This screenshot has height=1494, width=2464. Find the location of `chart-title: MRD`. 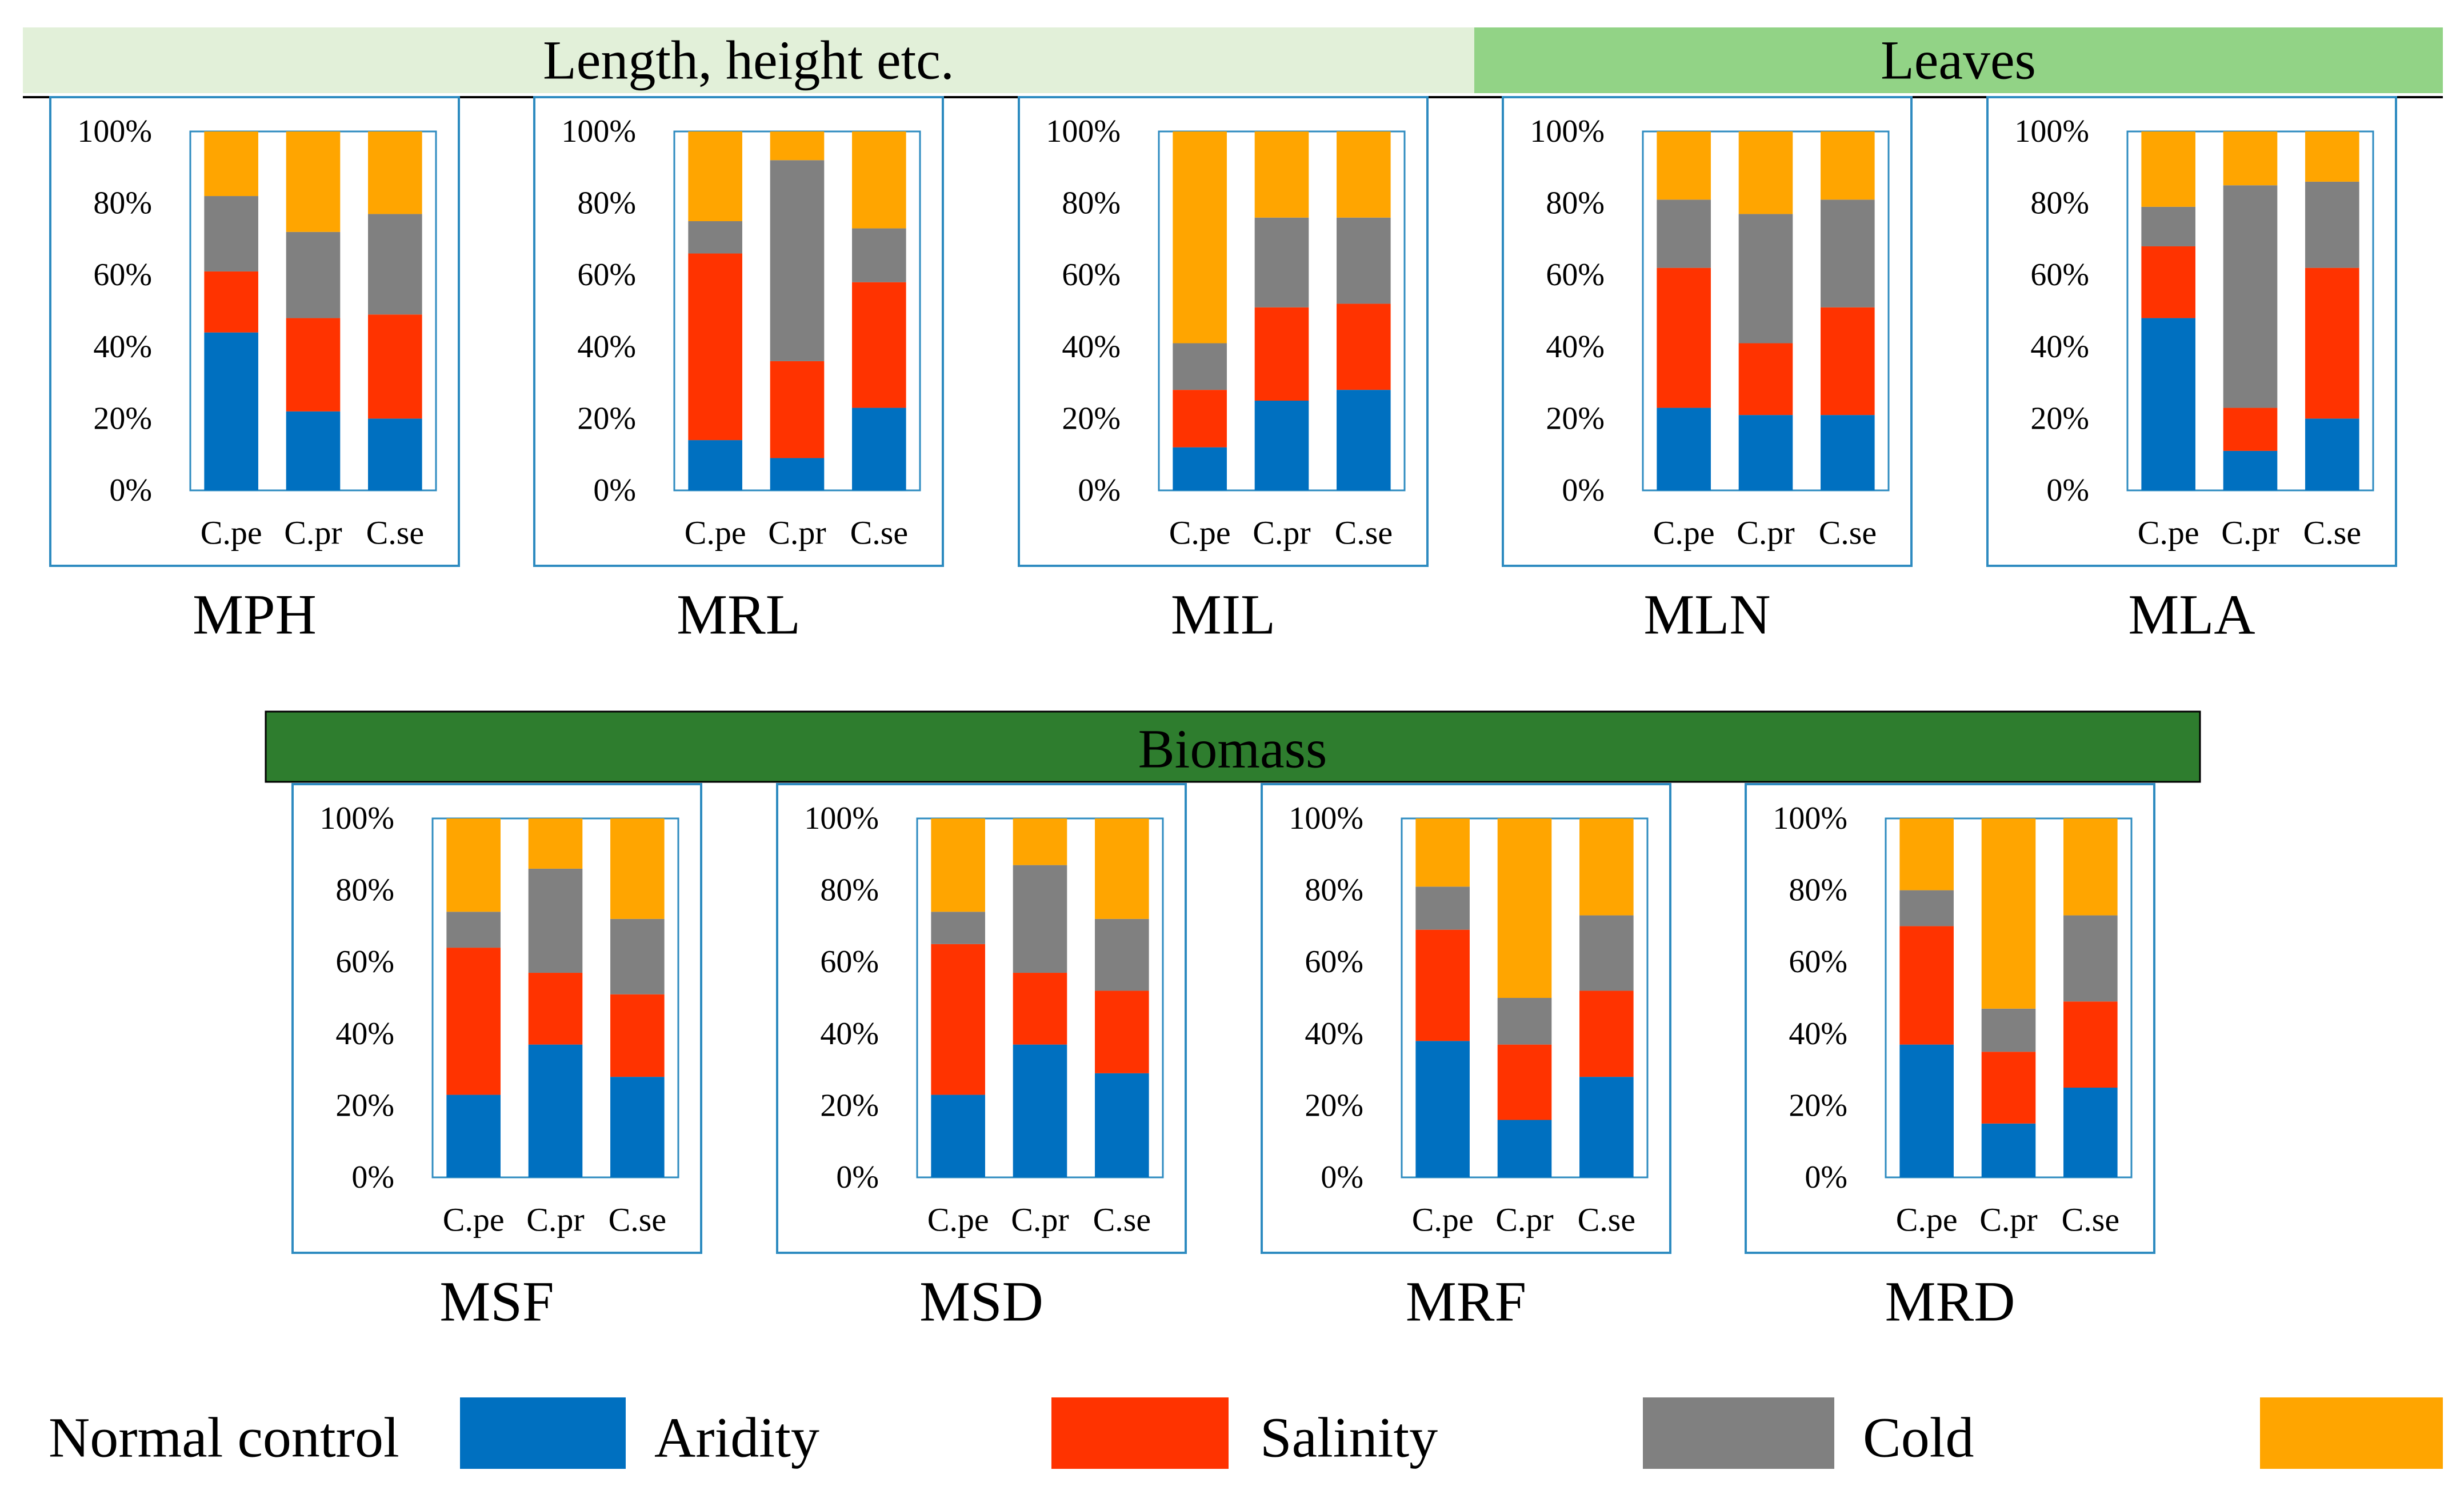

chart-title: MRD is located at coordinates (1950, 1301).